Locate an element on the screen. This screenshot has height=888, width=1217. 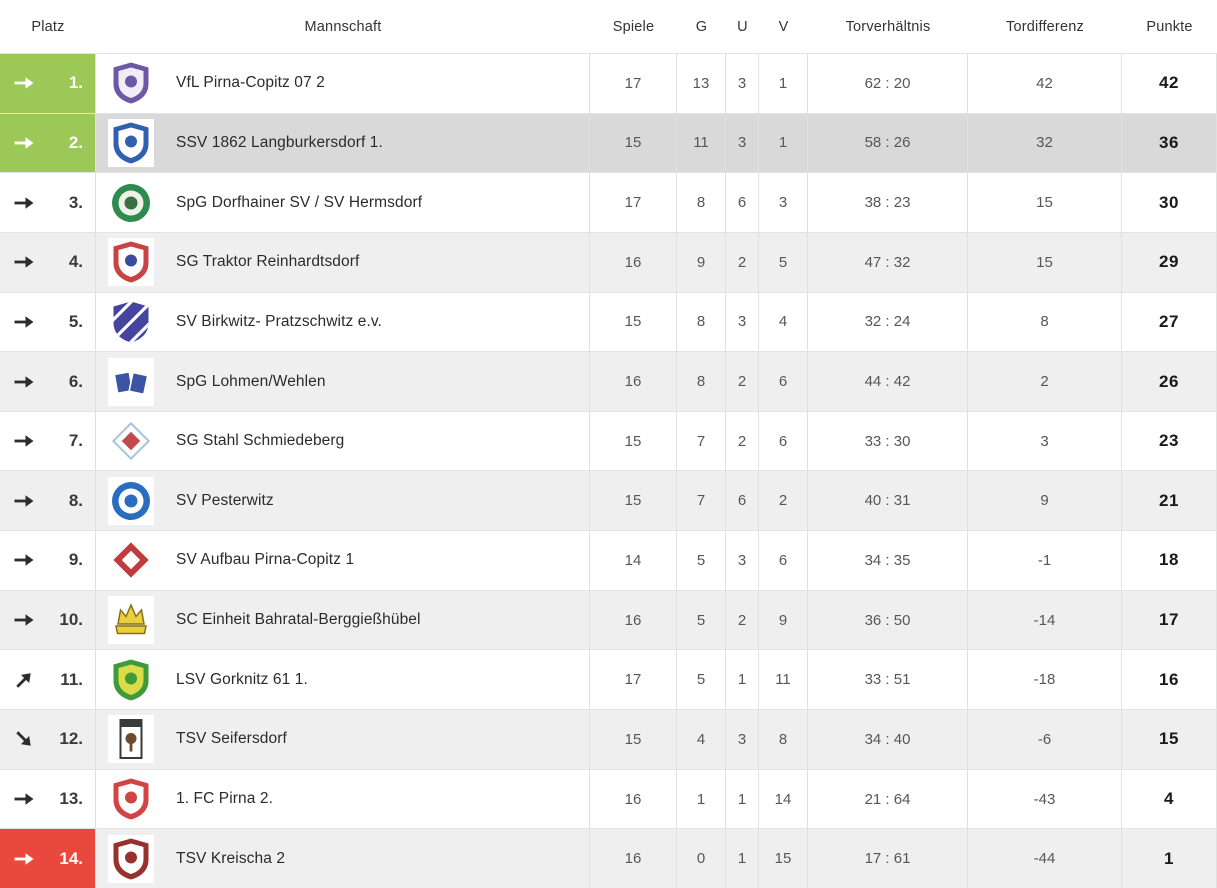
team-name: SG Traktor Reinhardtsdorf is located at coordinates (268, 262).